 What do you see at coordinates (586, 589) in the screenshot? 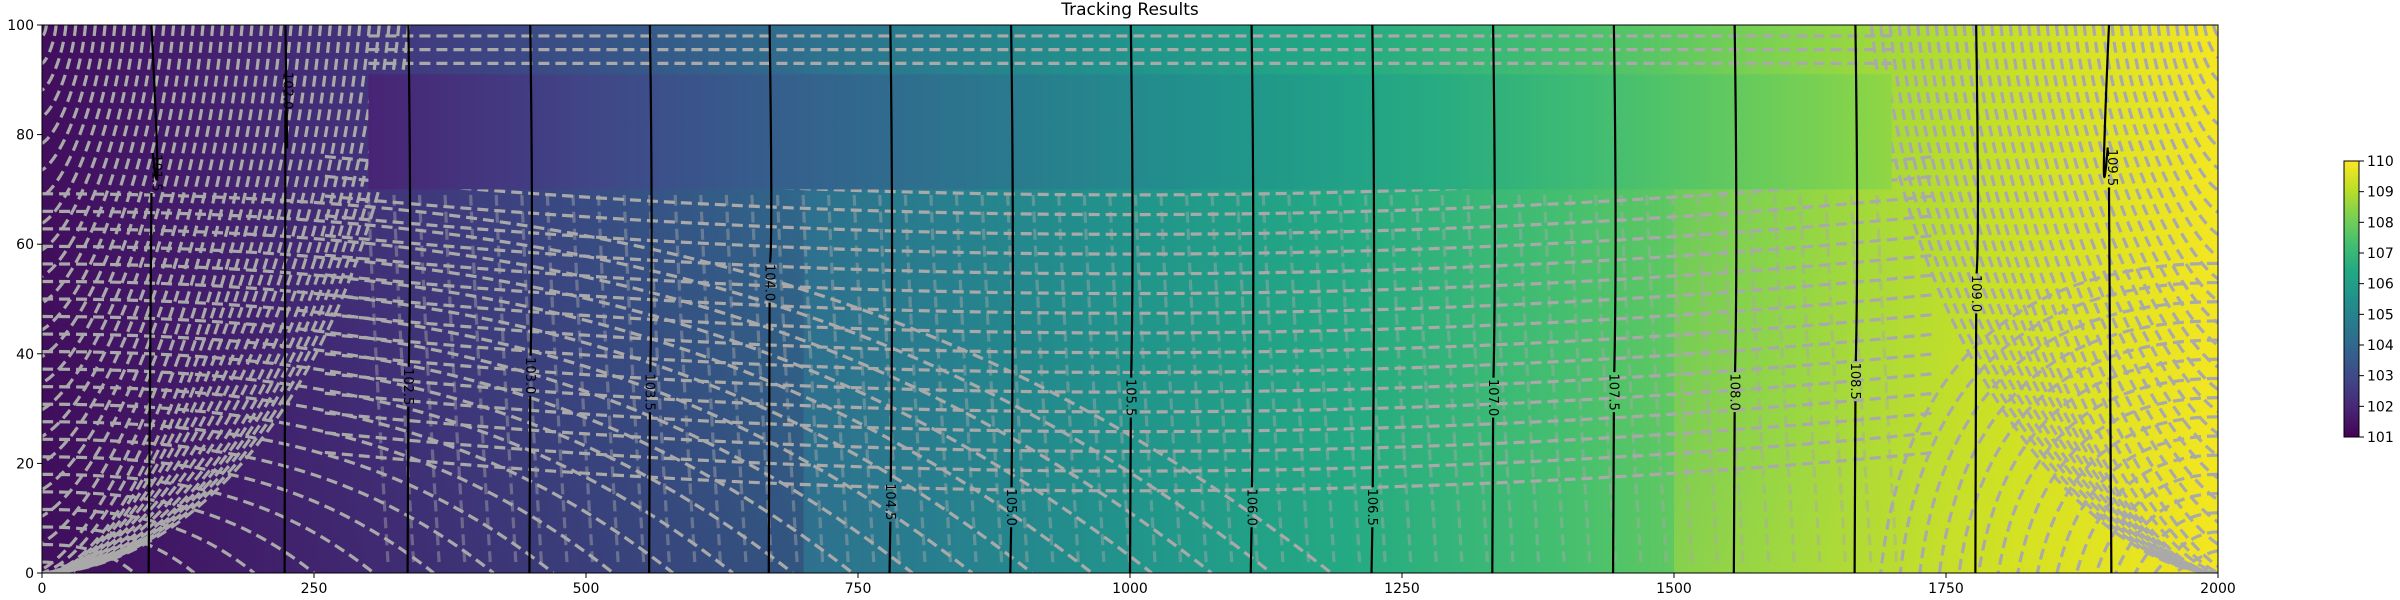
I see `x-tick-label: 500` at bounding box center [586, 589].